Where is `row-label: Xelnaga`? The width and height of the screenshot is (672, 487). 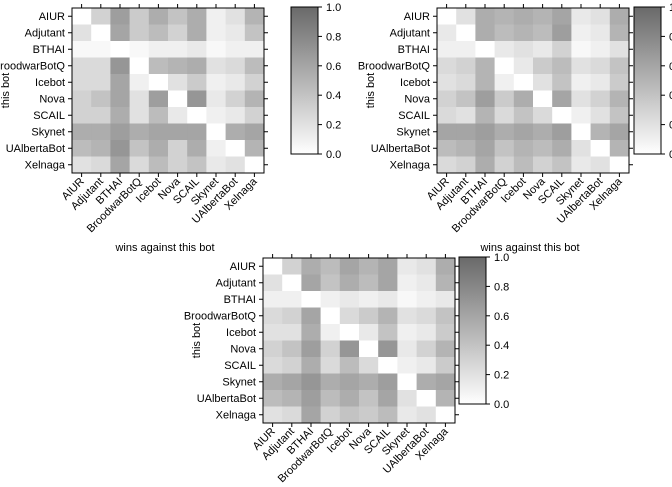 row-label: Xelnaga is located at coordinates (45, 166).